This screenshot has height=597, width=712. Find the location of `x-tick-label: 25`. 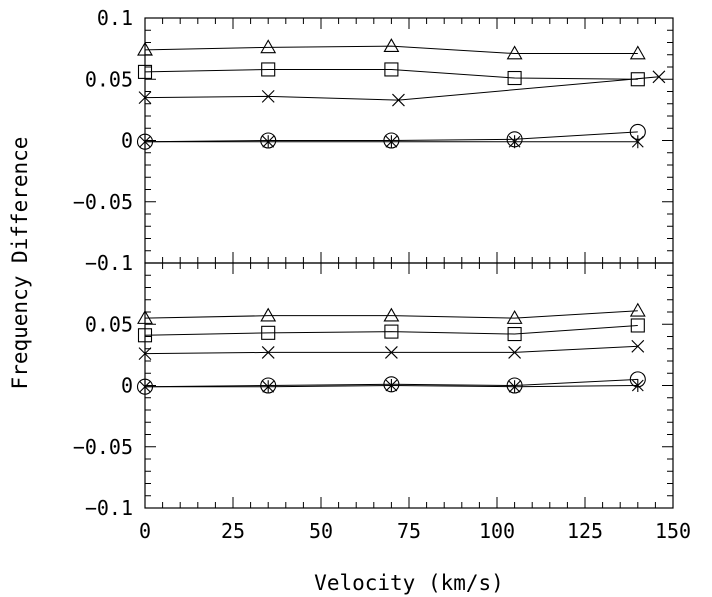

x-tick-label: 25 is located at coordinates (233, 531).